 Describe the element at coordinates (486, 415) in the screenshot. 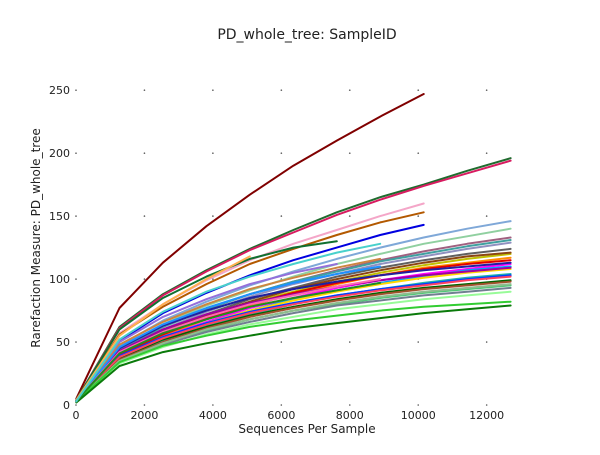

I see `x-tick-label: 12000` at that location.